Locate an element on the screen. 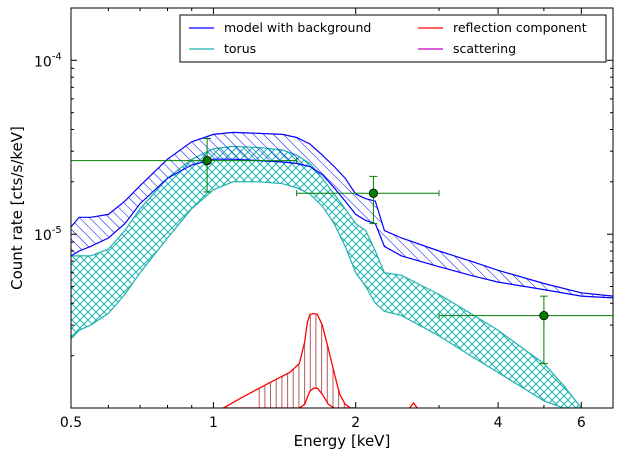 The image size is (624, 459). x-axis-label: Energy [keV] is located at coordinates (342, 441).